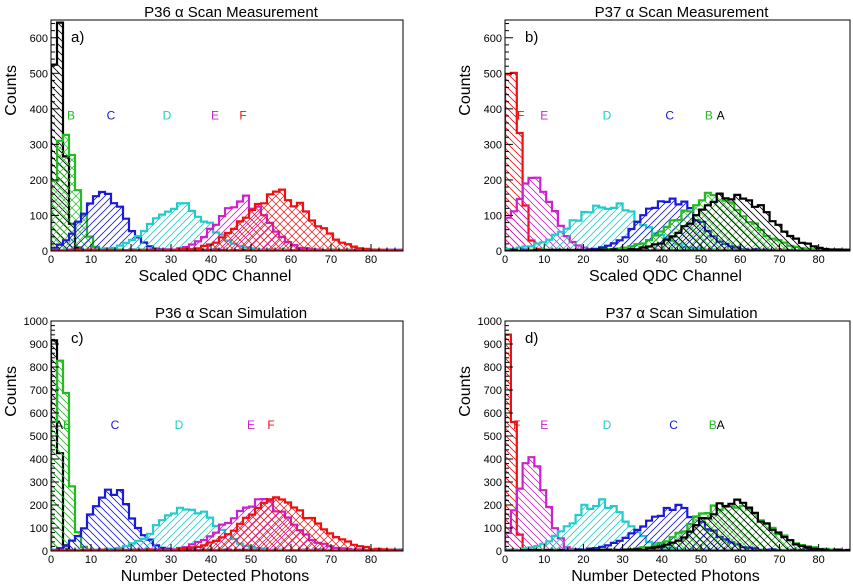  Describe the element at coordinates (682, 12) in the screenshot. I see `chart-title: P37 α Scan Measurement` at that location.